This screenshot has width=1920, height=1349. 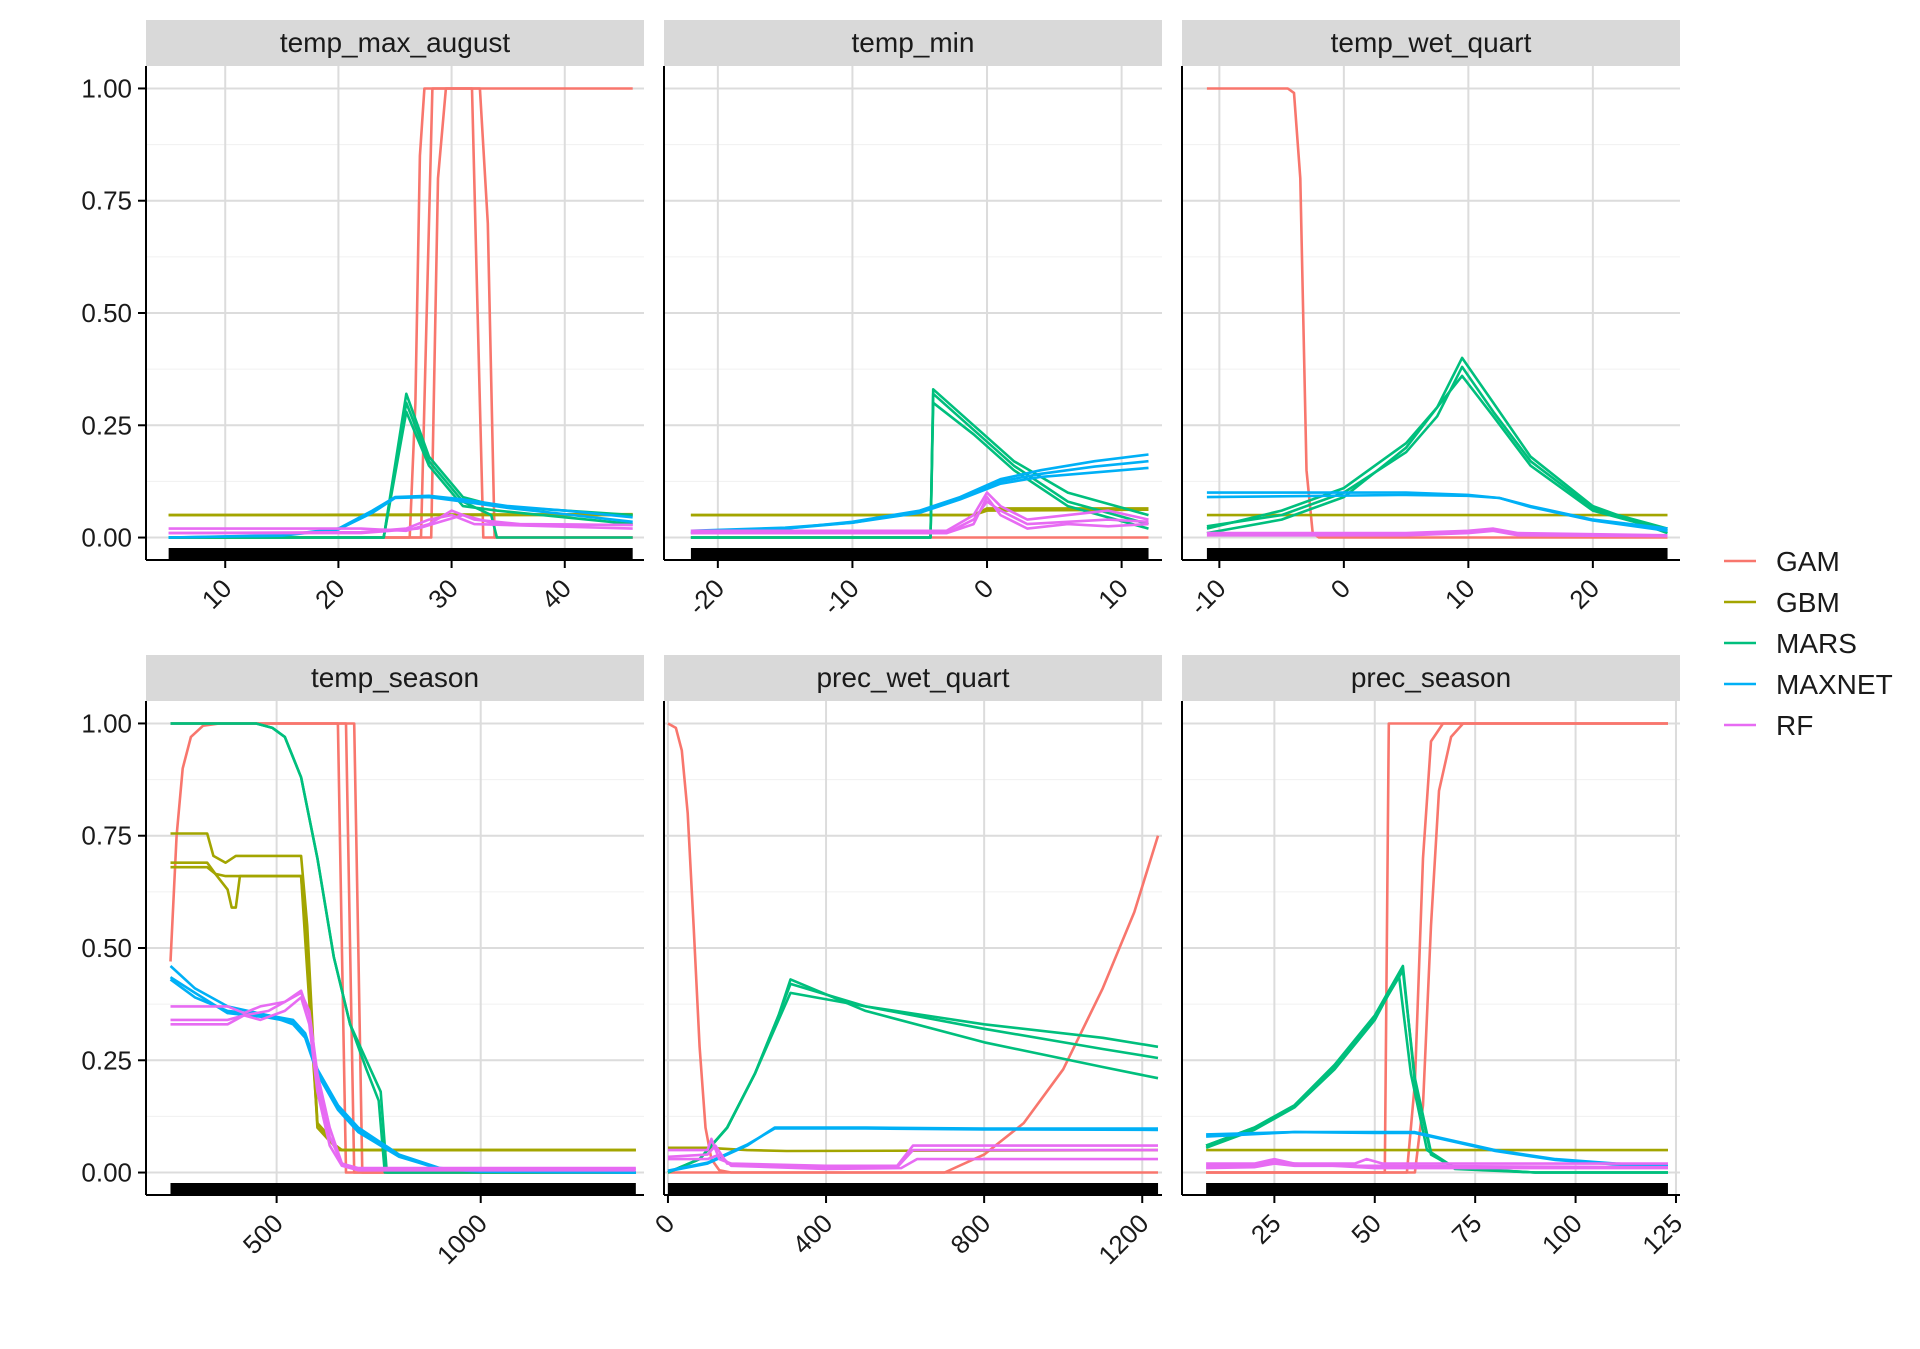 What do you see at coordinates (1794, 725) in the screenshot?
I see `legend-label: RF` at bounding box center [1794, 725].